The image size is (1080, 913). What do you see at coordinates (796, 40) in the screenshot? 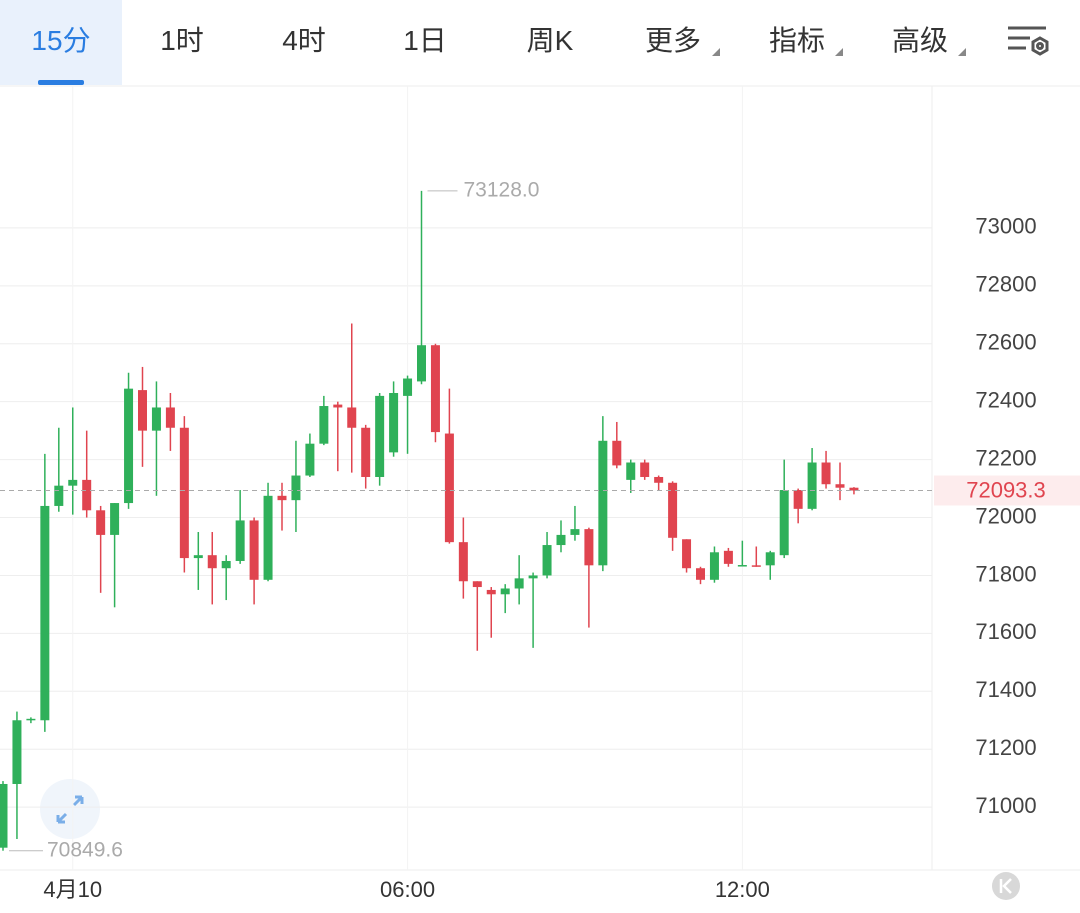
I see `tab: 指标` at bounding box center [796, 40].